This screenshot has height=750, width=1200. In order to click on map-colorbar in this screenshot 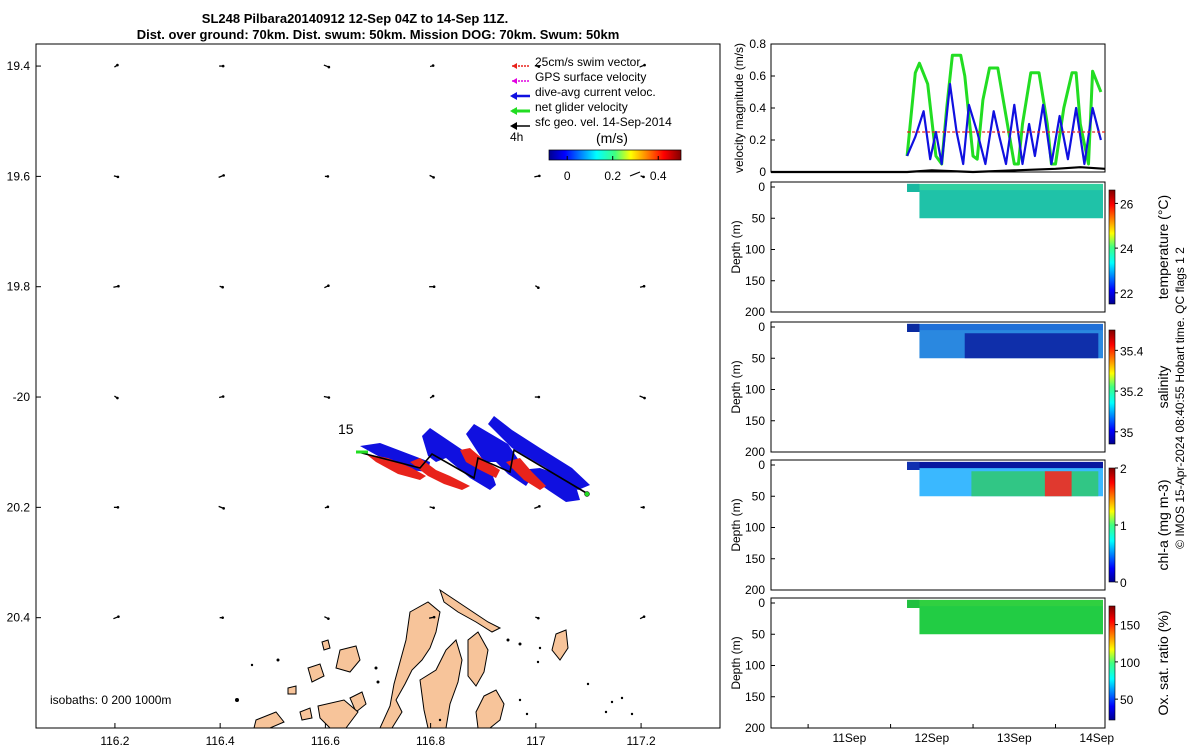, I will do `click(615, 155)`.